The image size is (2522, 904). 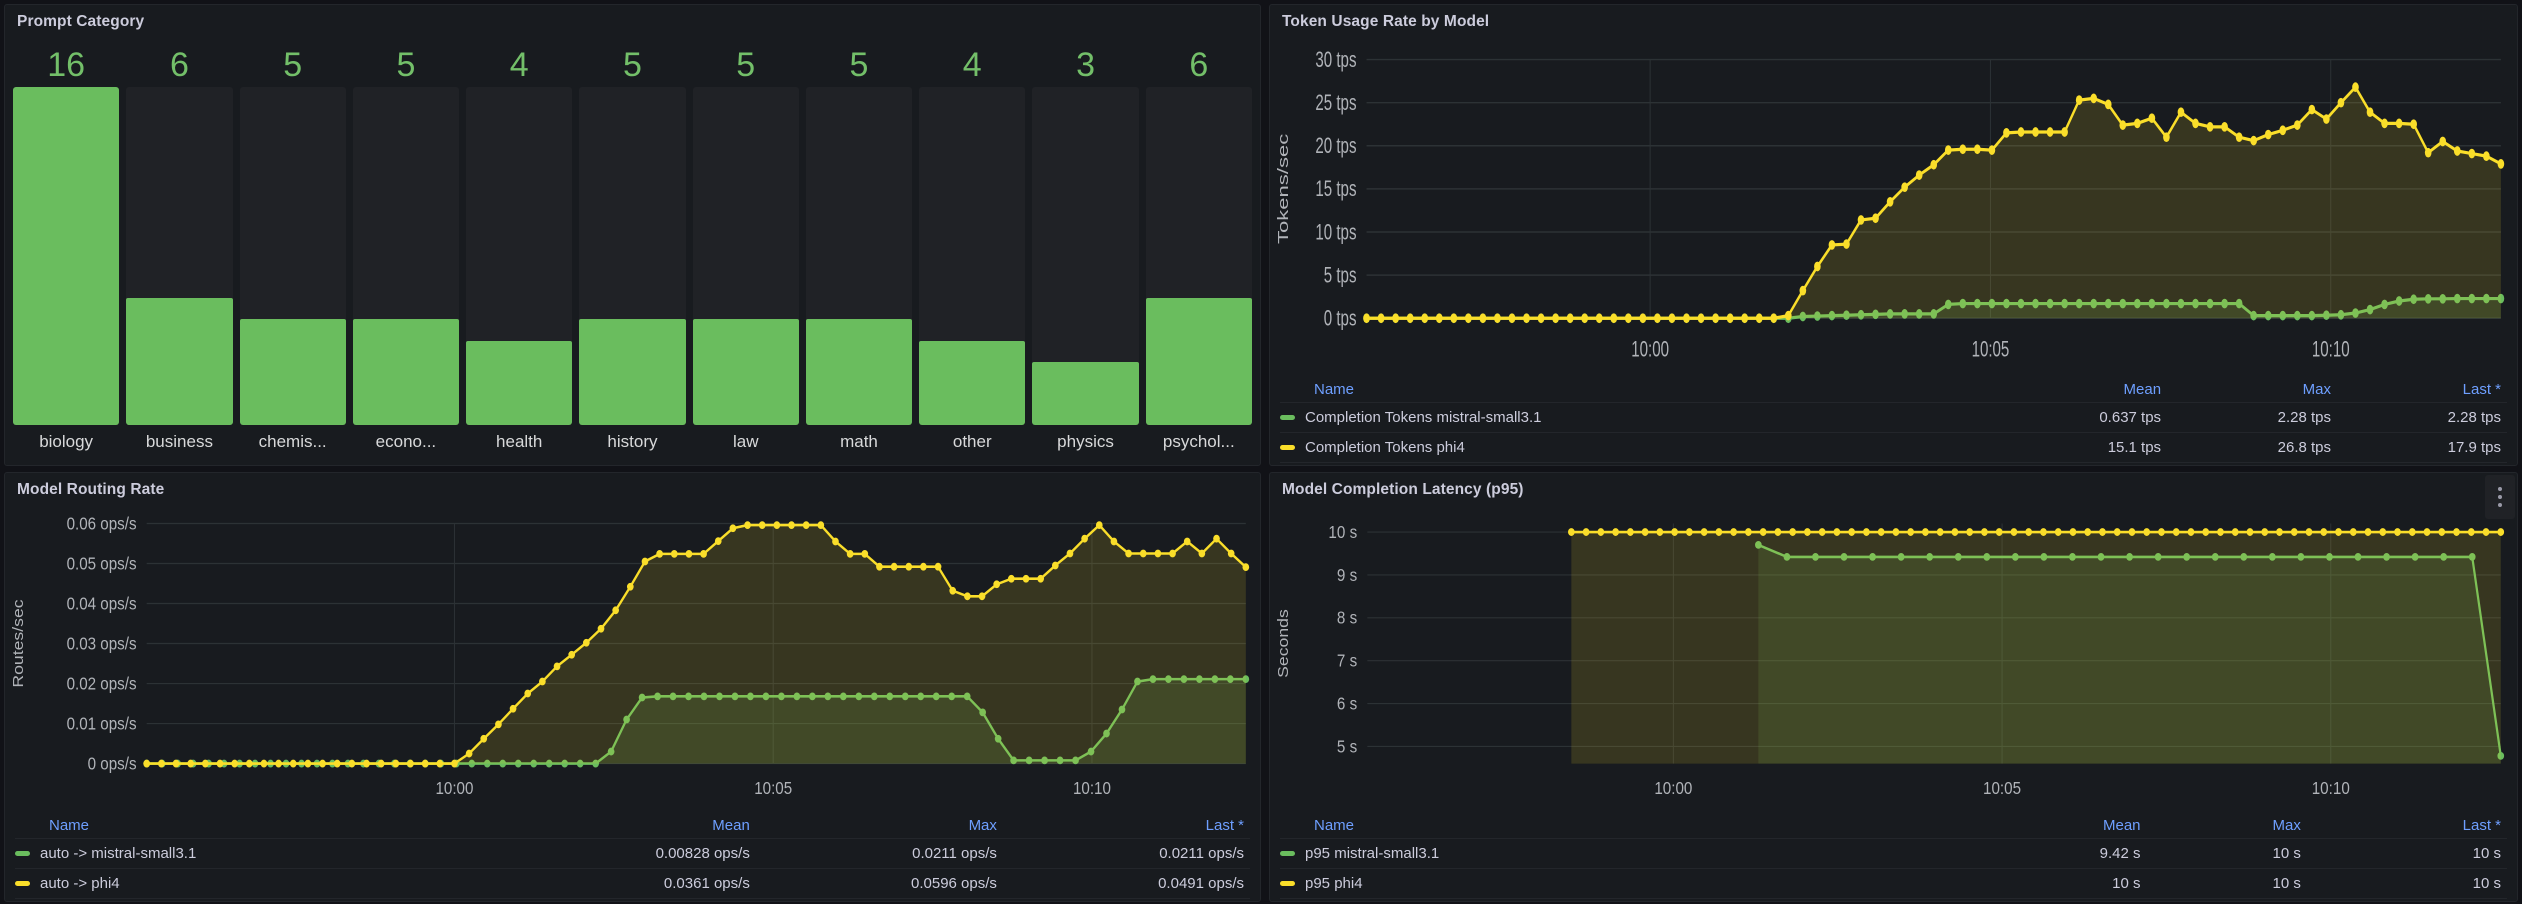 I want to click on legend-series-name-cell: Completion Tokens phi4, so click(x=1628, y=447).